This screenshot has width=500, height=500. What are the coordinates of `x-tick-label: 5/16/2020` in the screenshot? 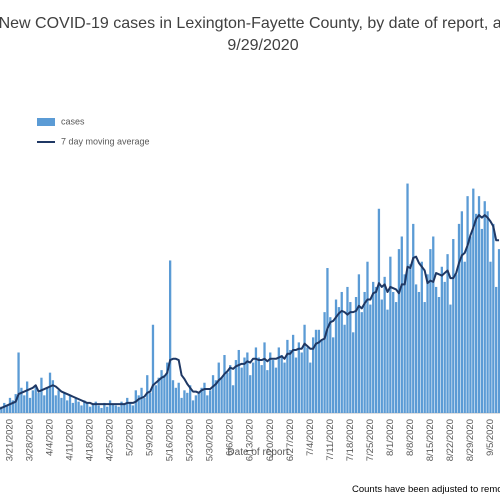 It's located at (170, 440).